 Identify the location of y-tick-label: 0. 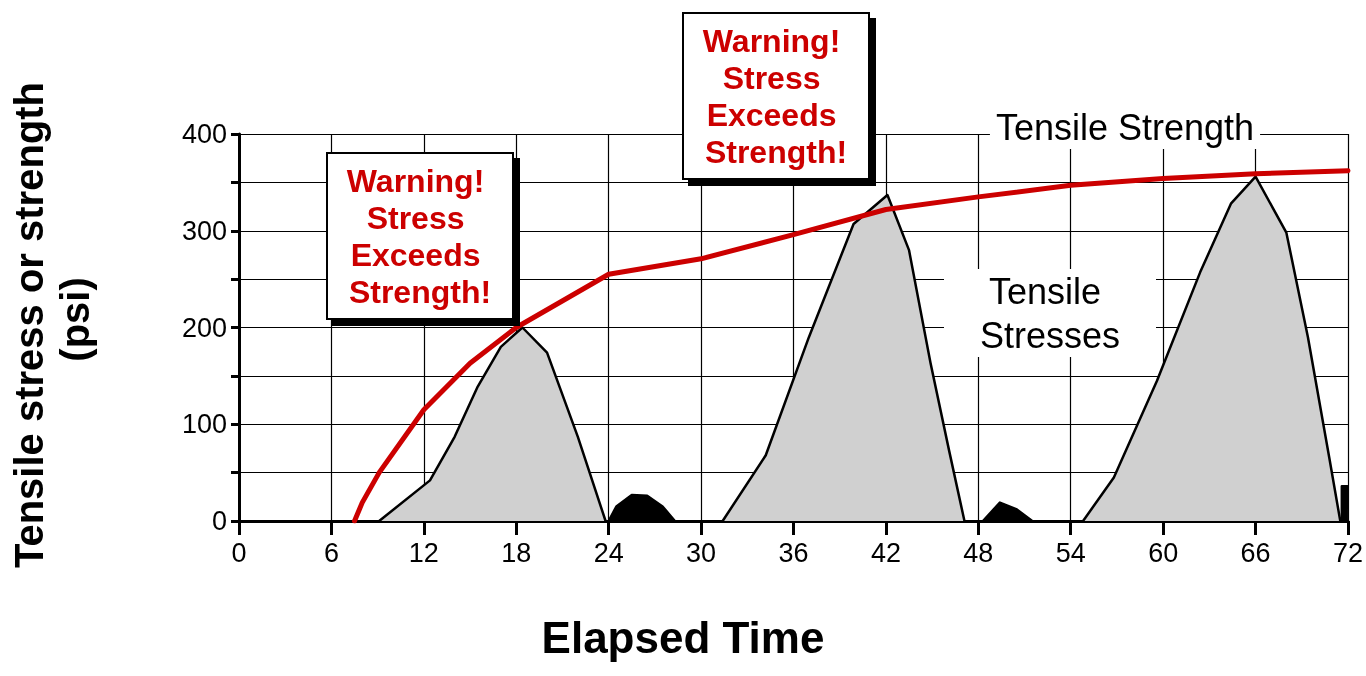
(219, 521).